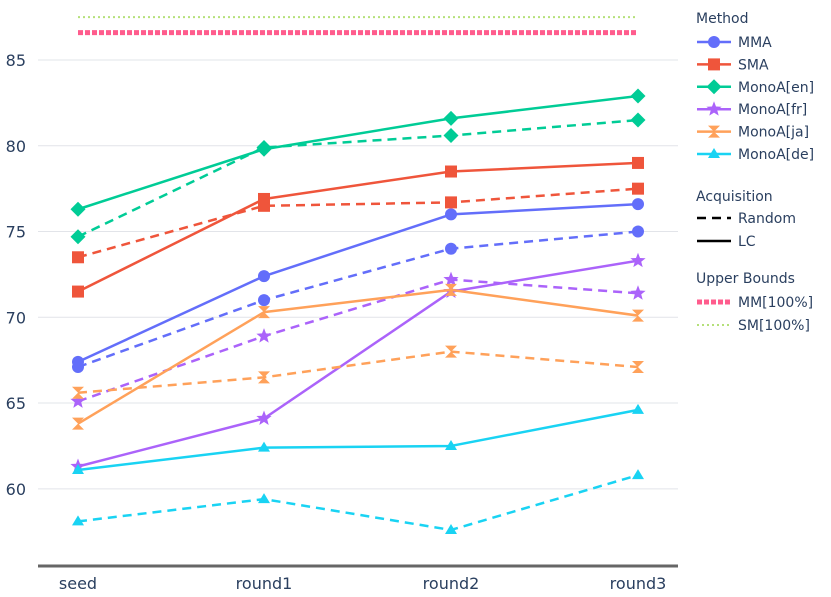 The width and height of the screenshot is (831, 597). What do you see at coordinates (451, 583) in the screenshot?
I see `x-tick-label: round2` at bounding box center [451, 583].